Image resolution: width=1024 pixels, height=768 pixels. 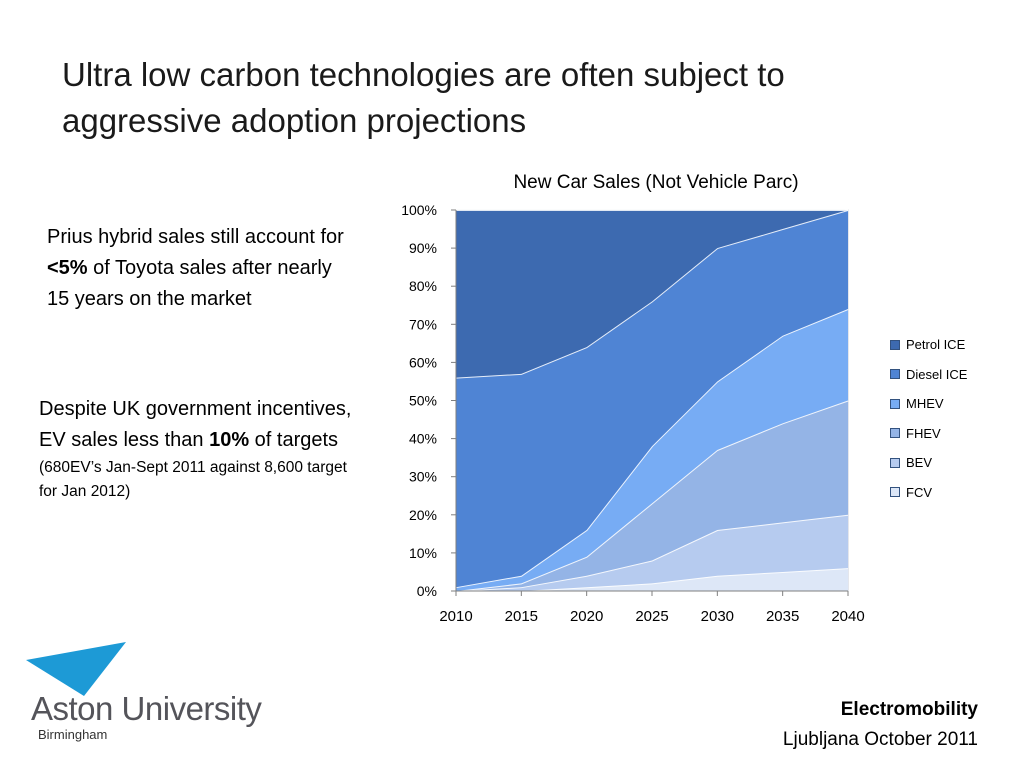 I want to click on ev-note-tail: of targets, so click(x=294, y=440).